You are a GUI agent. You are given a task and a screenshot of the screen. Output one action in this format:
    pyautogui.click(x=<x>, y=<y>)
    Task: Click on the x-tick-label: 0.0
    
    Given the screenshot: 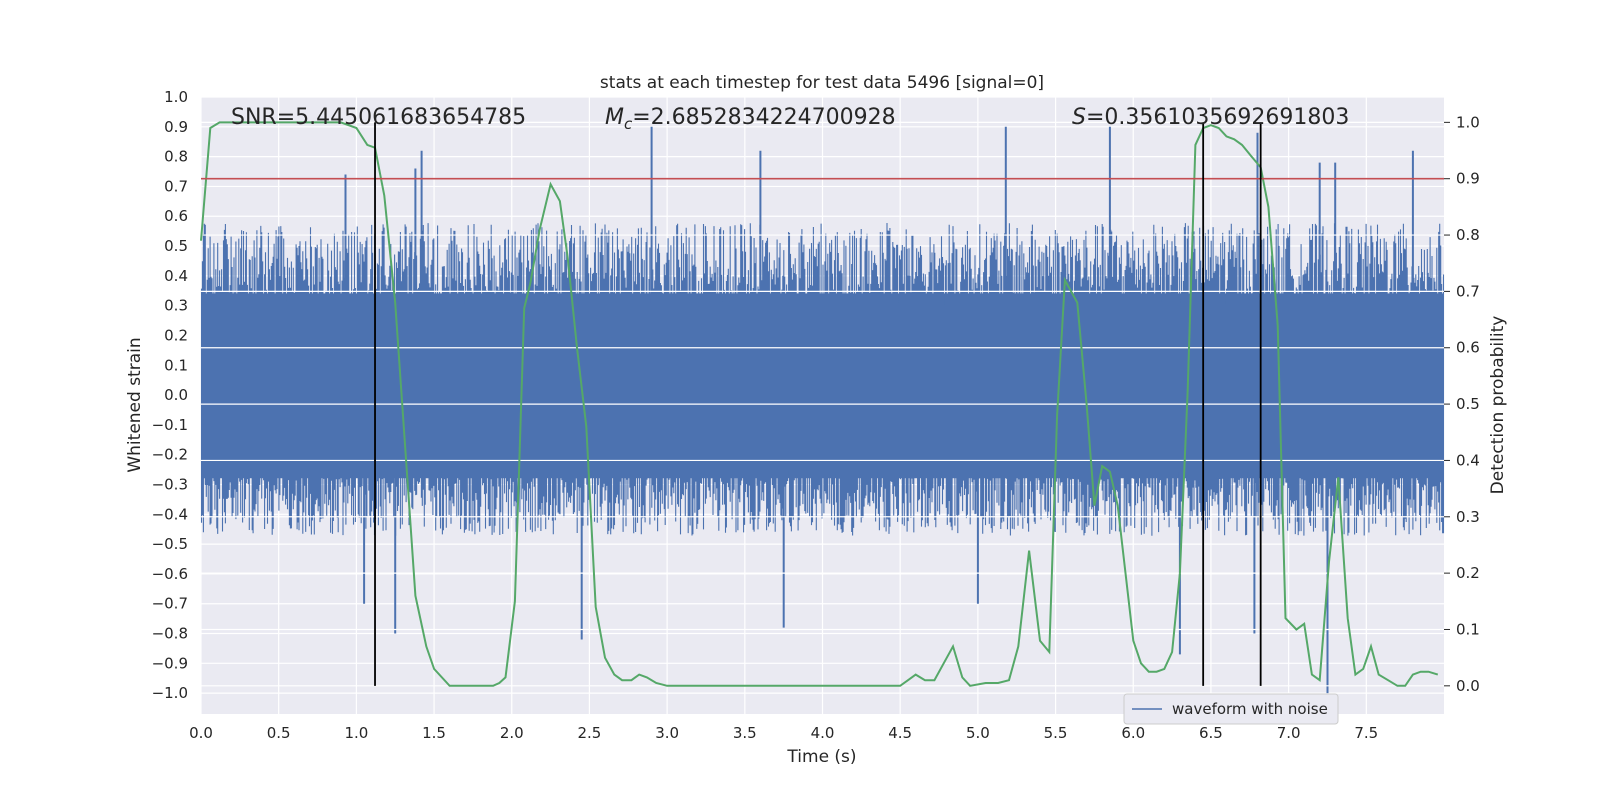 What is the action you would take?
    pyautogui.click(x=201, y=733)
    